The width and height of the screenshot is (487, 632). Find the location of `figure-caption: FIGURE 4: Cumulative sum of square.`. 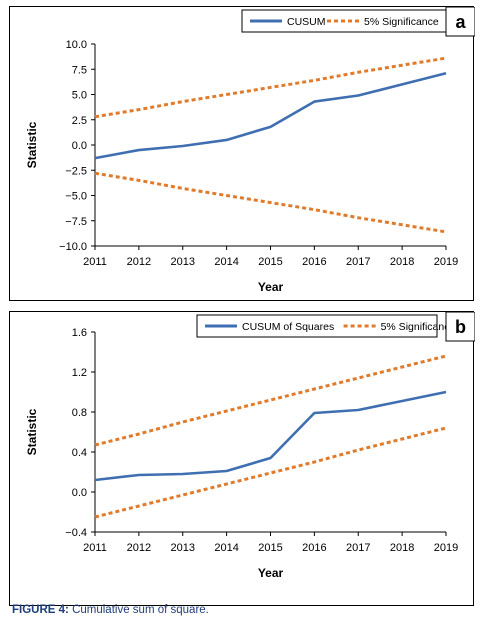

figure-caption: FIGURE 4: Cumulative sum of square. is located at coordinates (110, 610).